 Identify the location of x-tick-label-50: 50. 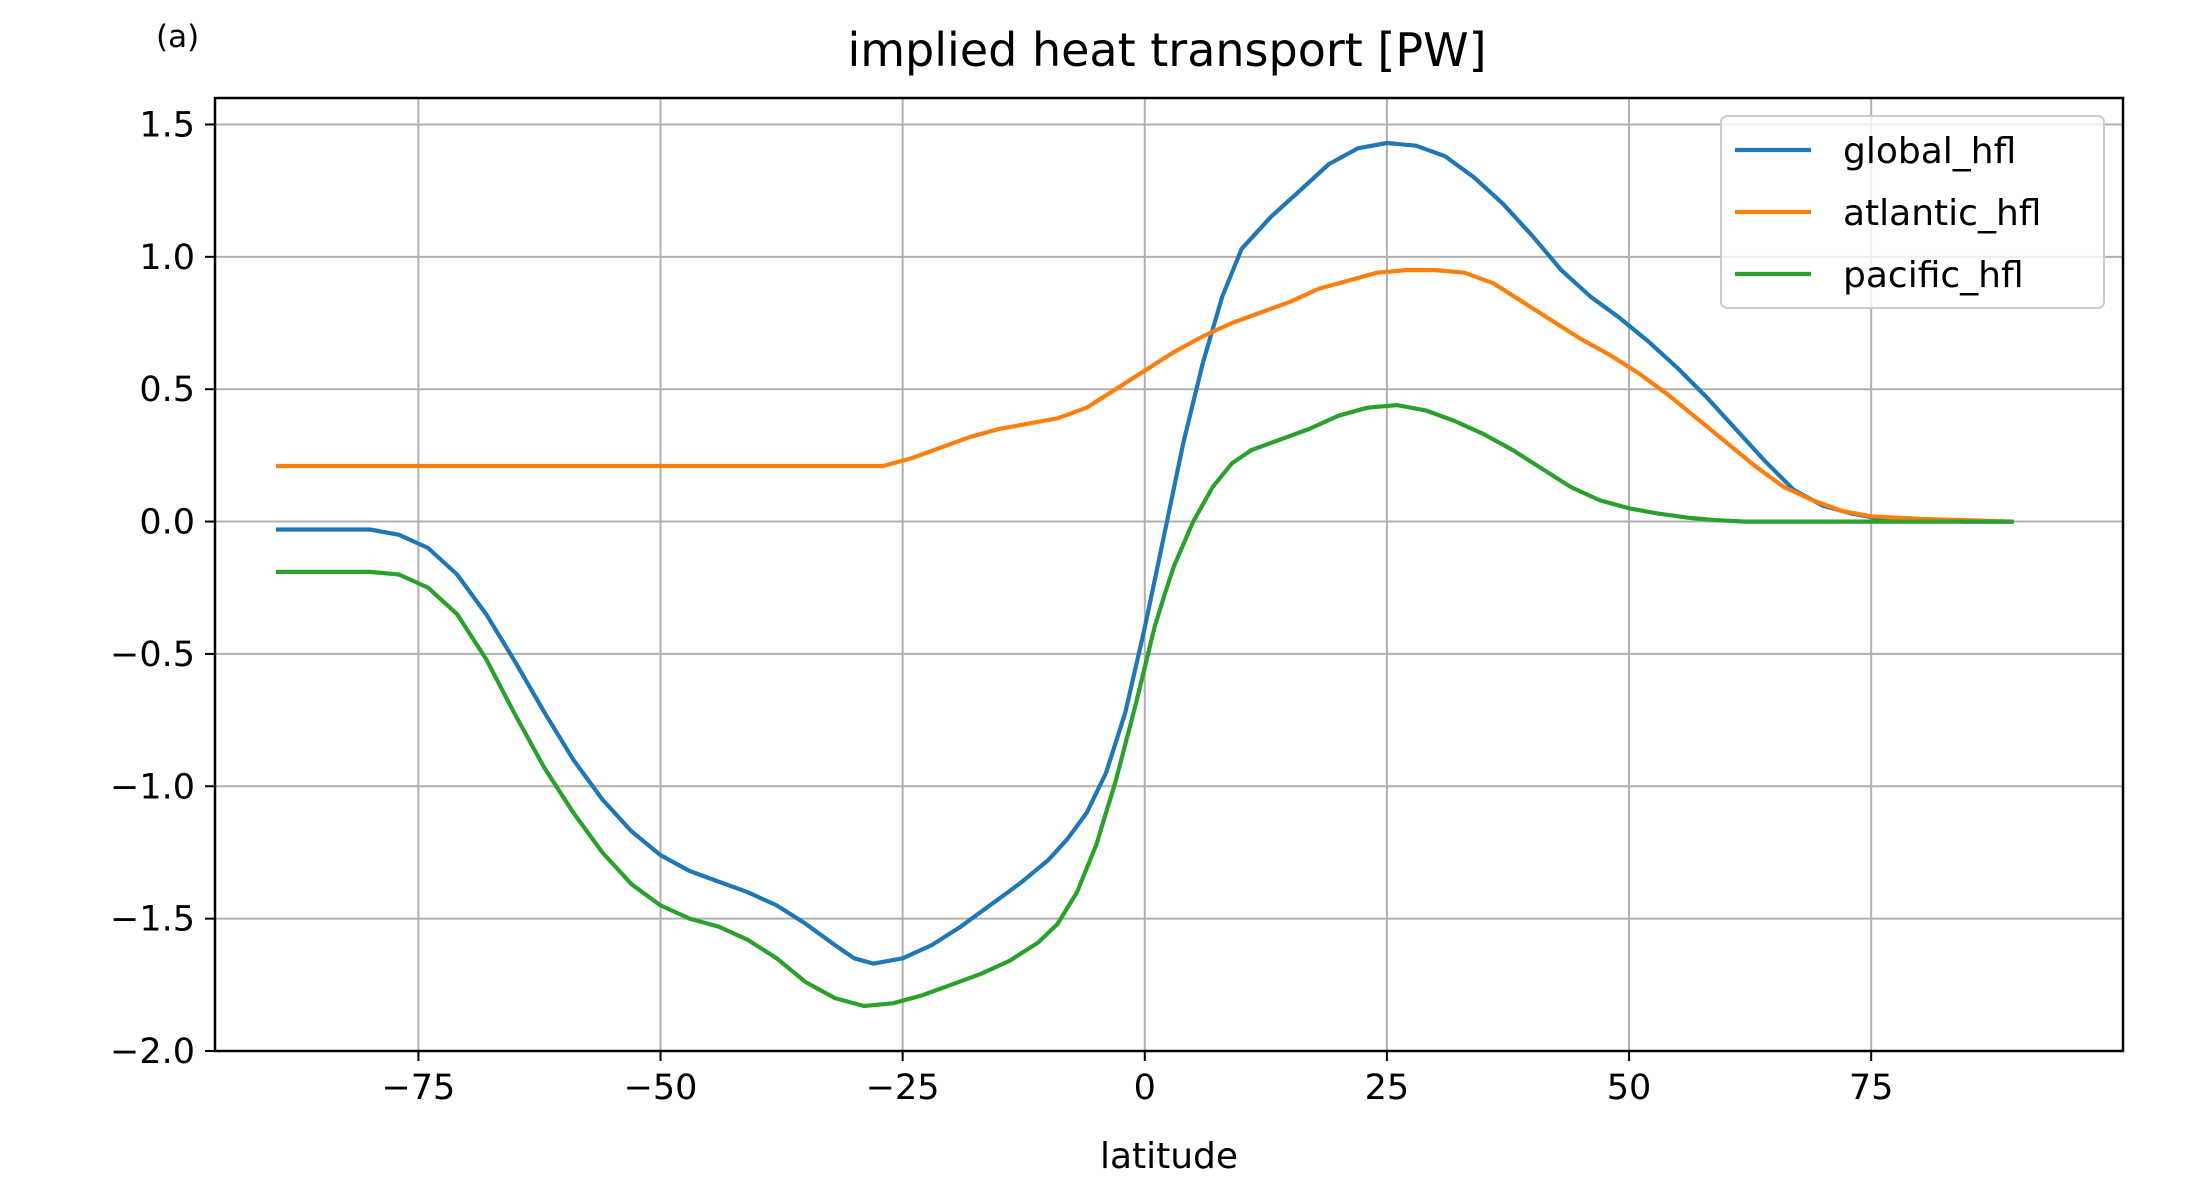
(1629, 1088).